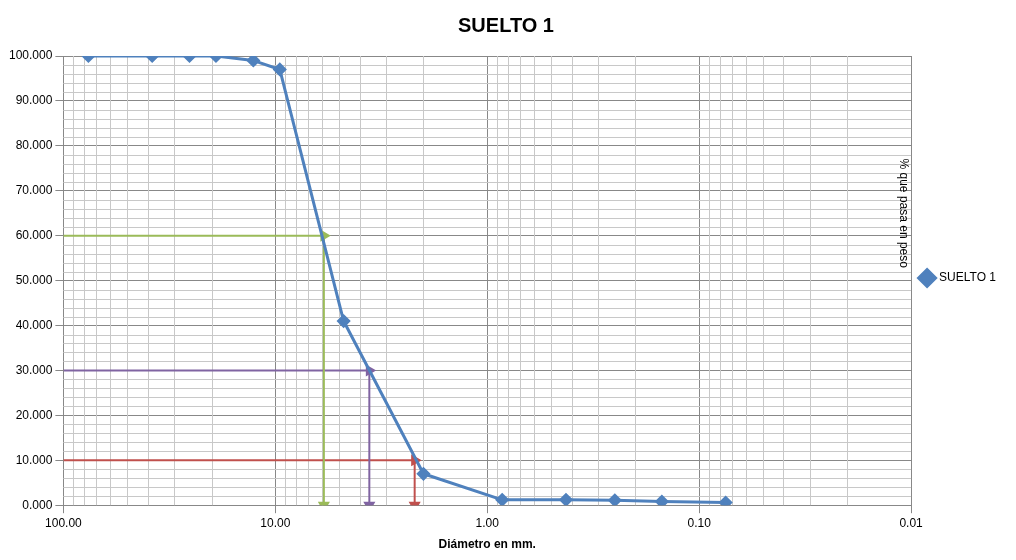  What do you see at coordinates (37, 504) in the screenshot?
I see `y-tick-label: 0.000` at bounding box center [37, 504].